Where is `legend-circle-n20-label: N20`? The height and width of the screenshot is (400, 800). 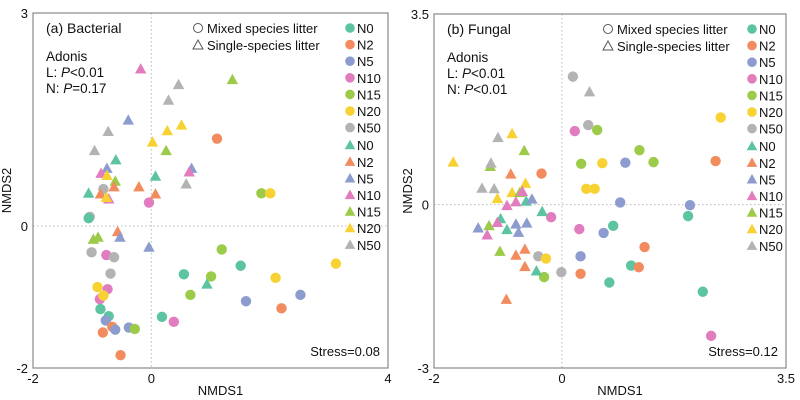
legend-circle-n20-label: N20 is located at coordinates (369, 111).